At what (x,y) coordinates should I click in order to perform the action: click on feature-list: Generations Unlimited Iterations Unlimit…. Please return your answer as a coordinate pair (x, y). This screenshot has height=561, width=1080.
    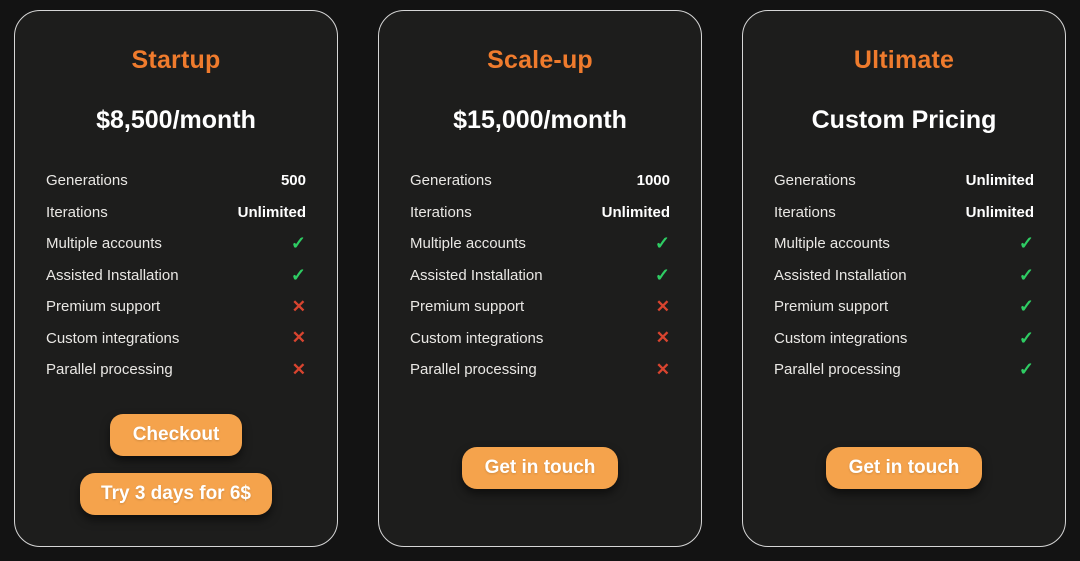
    Looking at the image, I should click on (904, 275).